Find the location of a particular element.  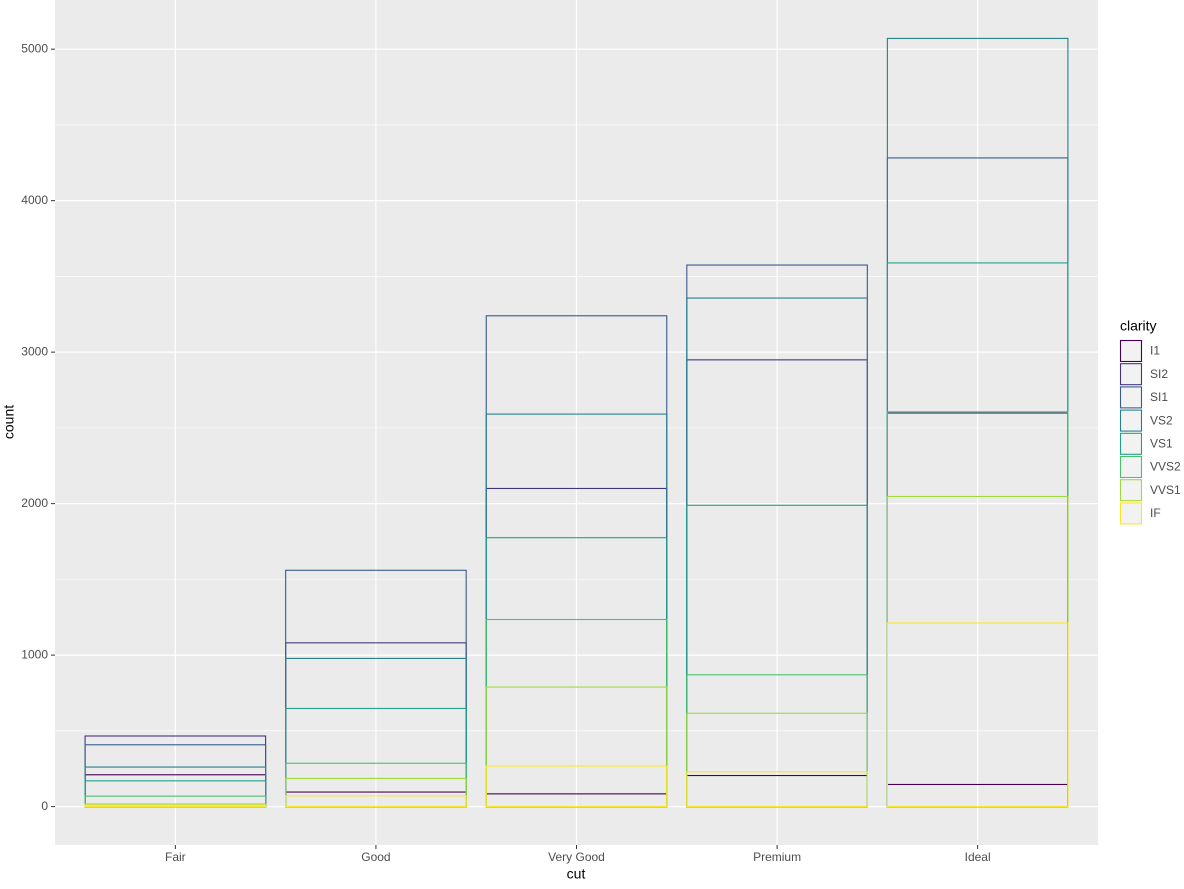

legend-label: VVS2 is located at coordinates (1165, 467).